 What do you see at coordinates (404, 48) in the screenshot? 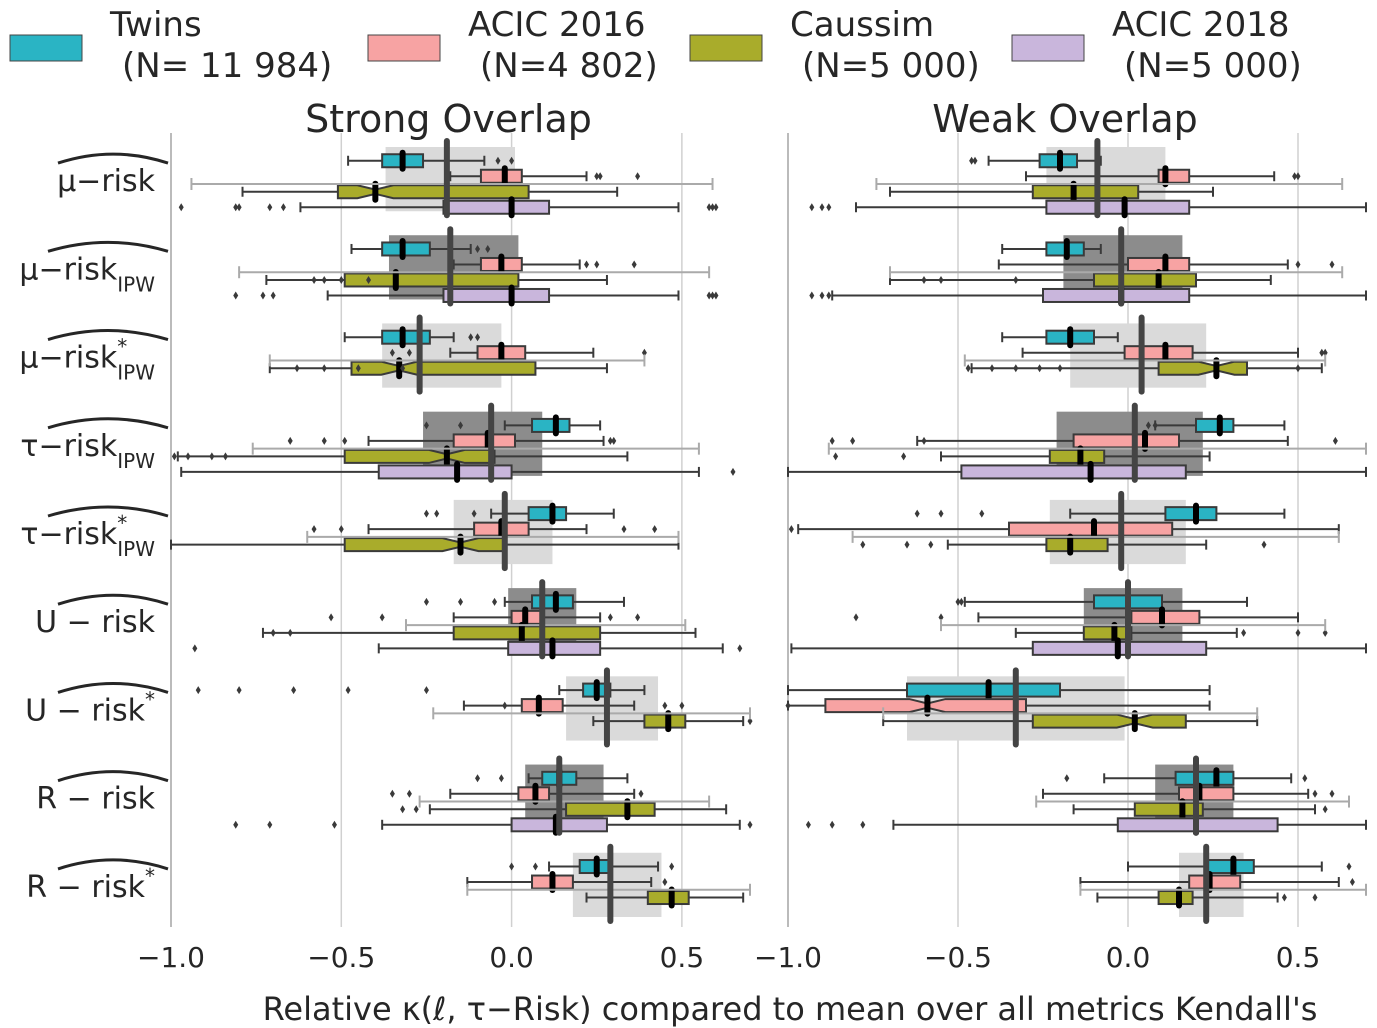
I see `legend-swatch` at bounding box center [404, 48].